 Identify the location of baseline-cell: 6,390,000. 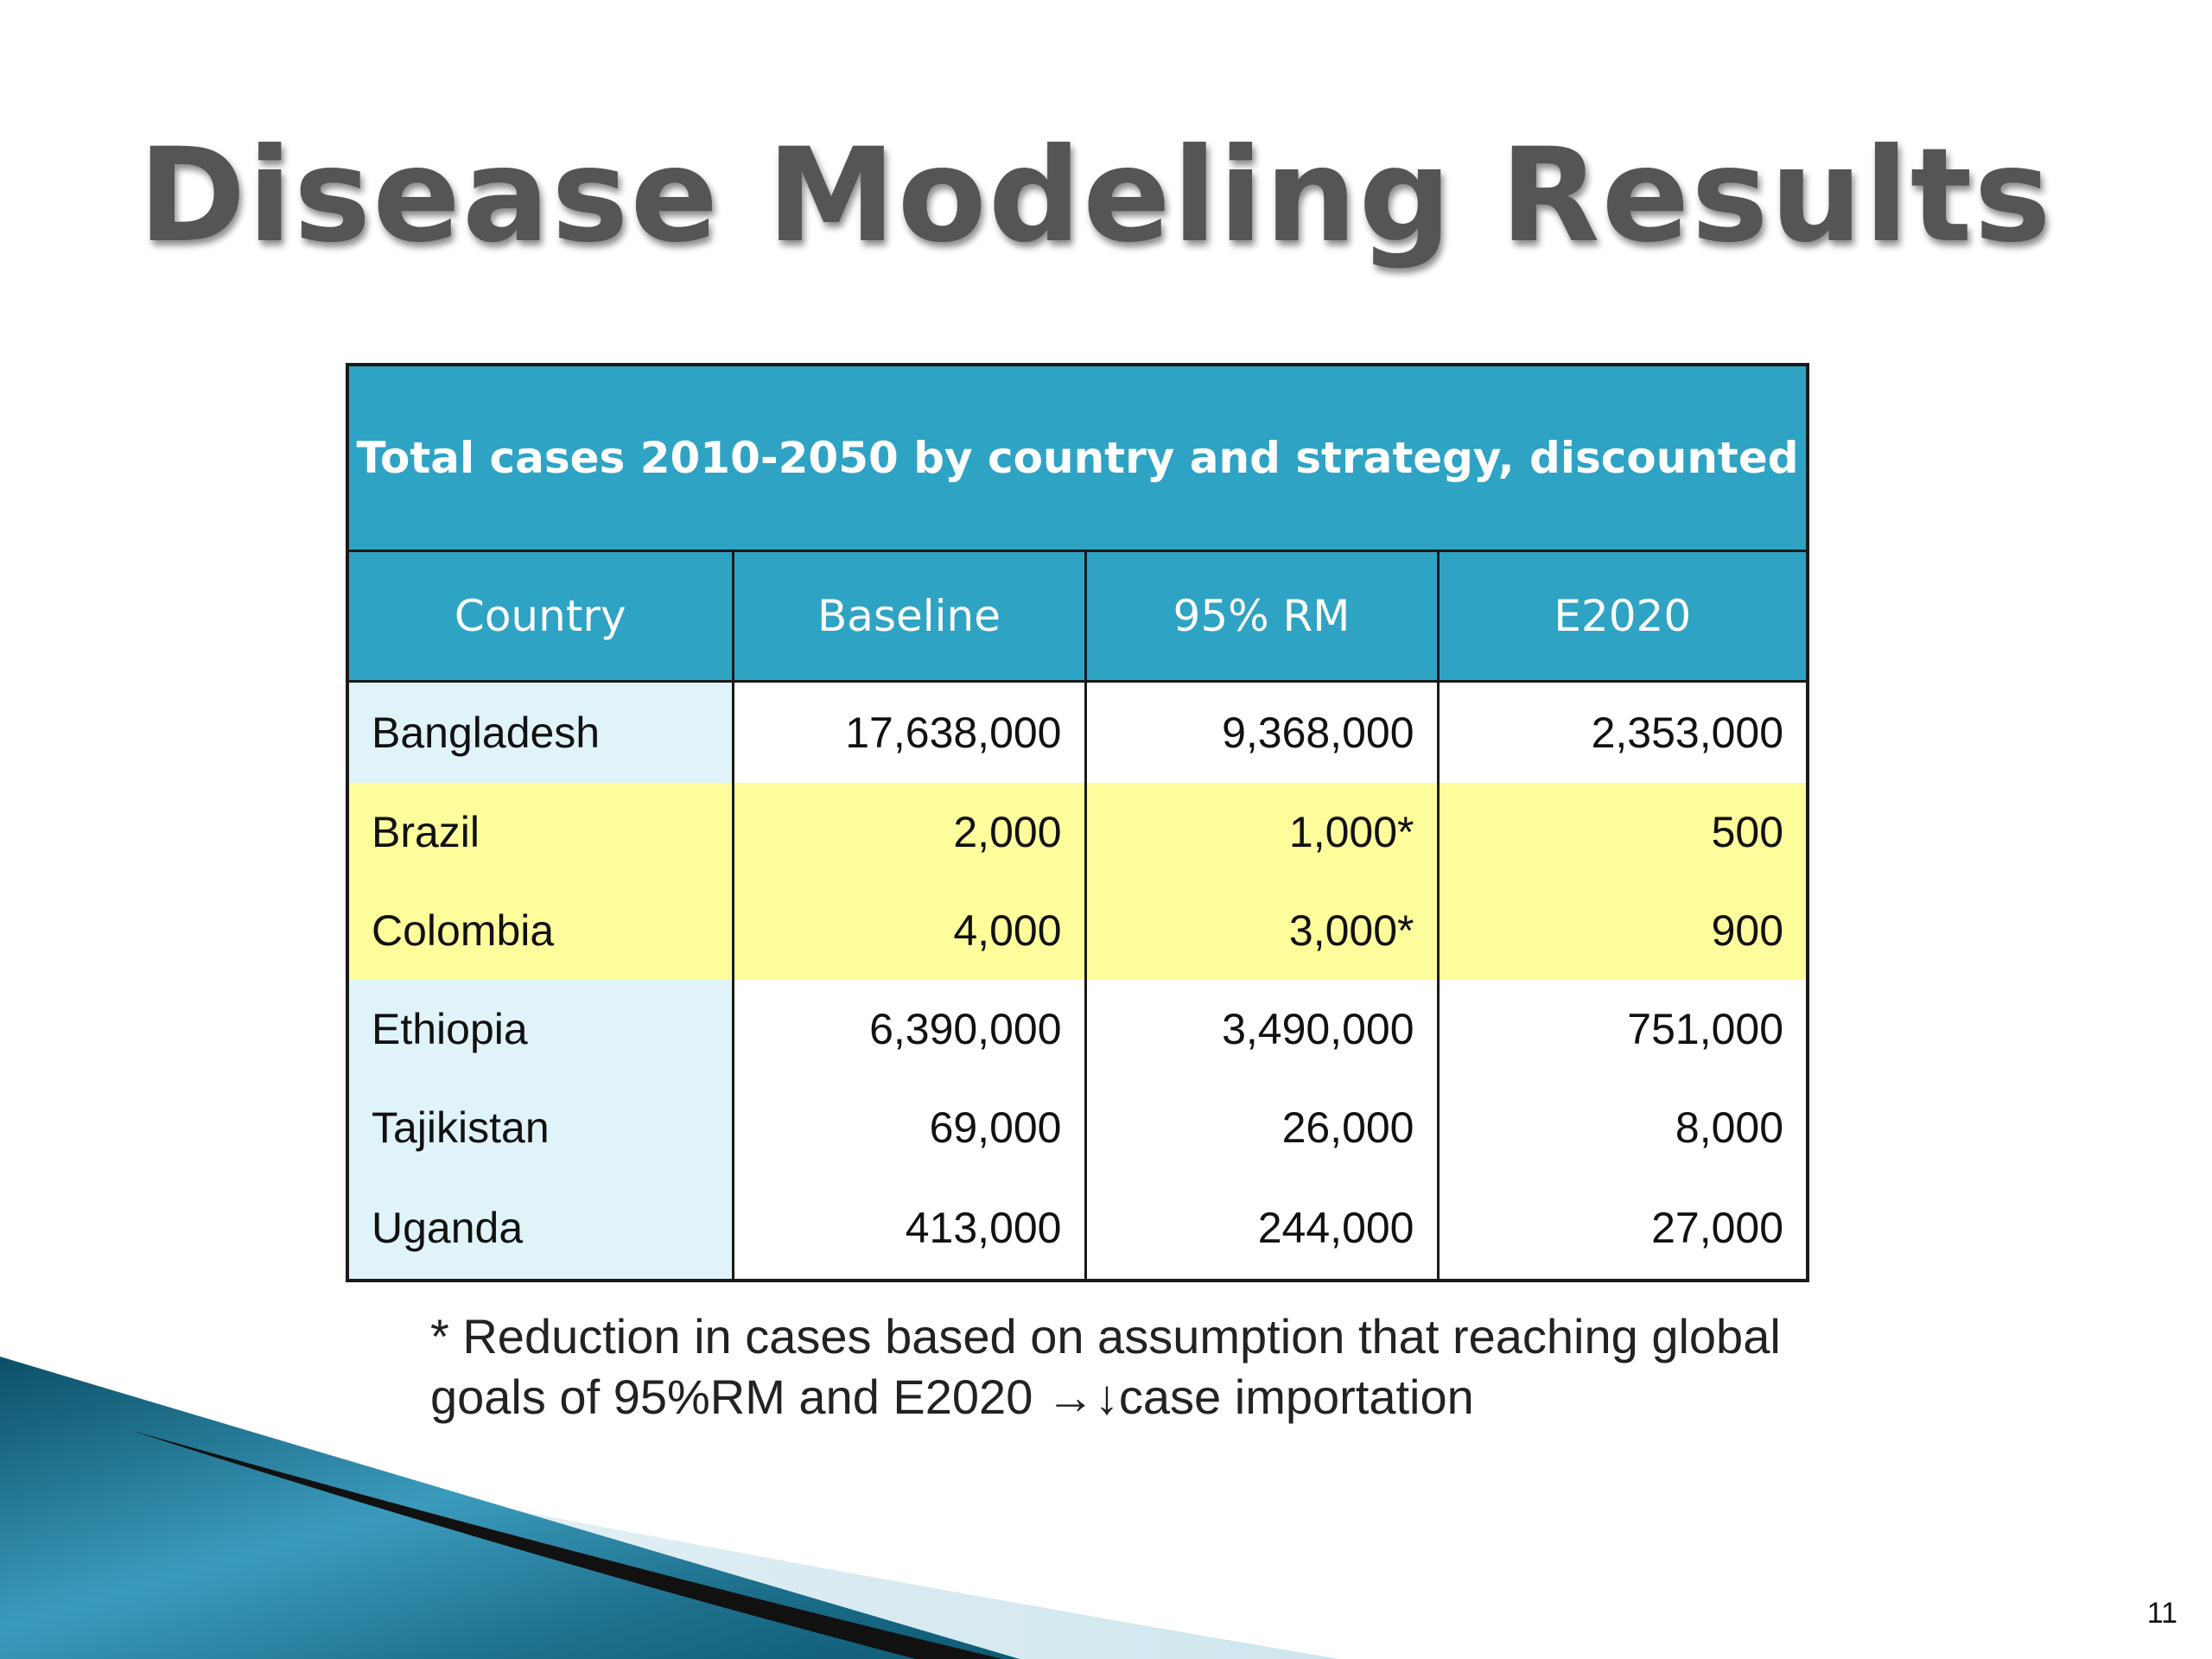
(909, 1029).